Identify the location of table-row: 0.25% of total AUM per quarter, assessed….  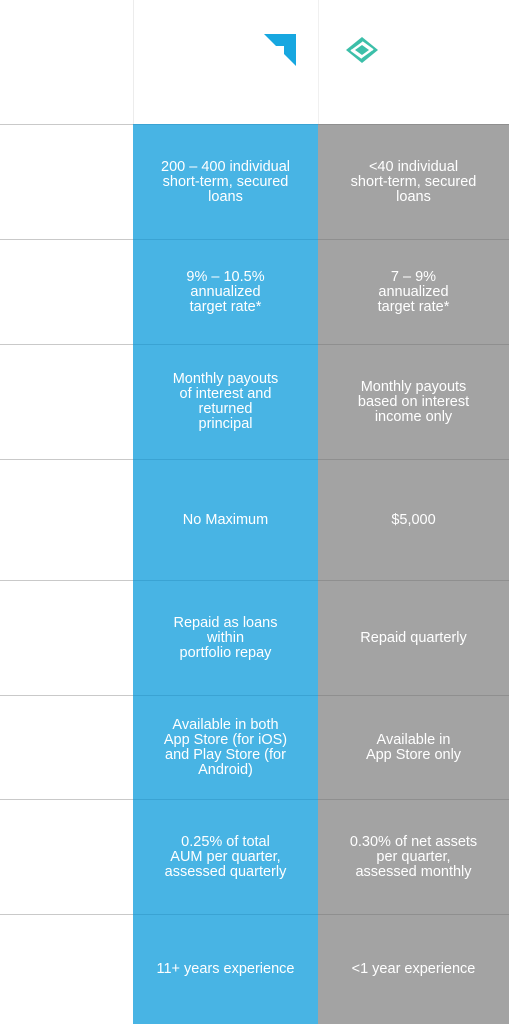
(254, 856).